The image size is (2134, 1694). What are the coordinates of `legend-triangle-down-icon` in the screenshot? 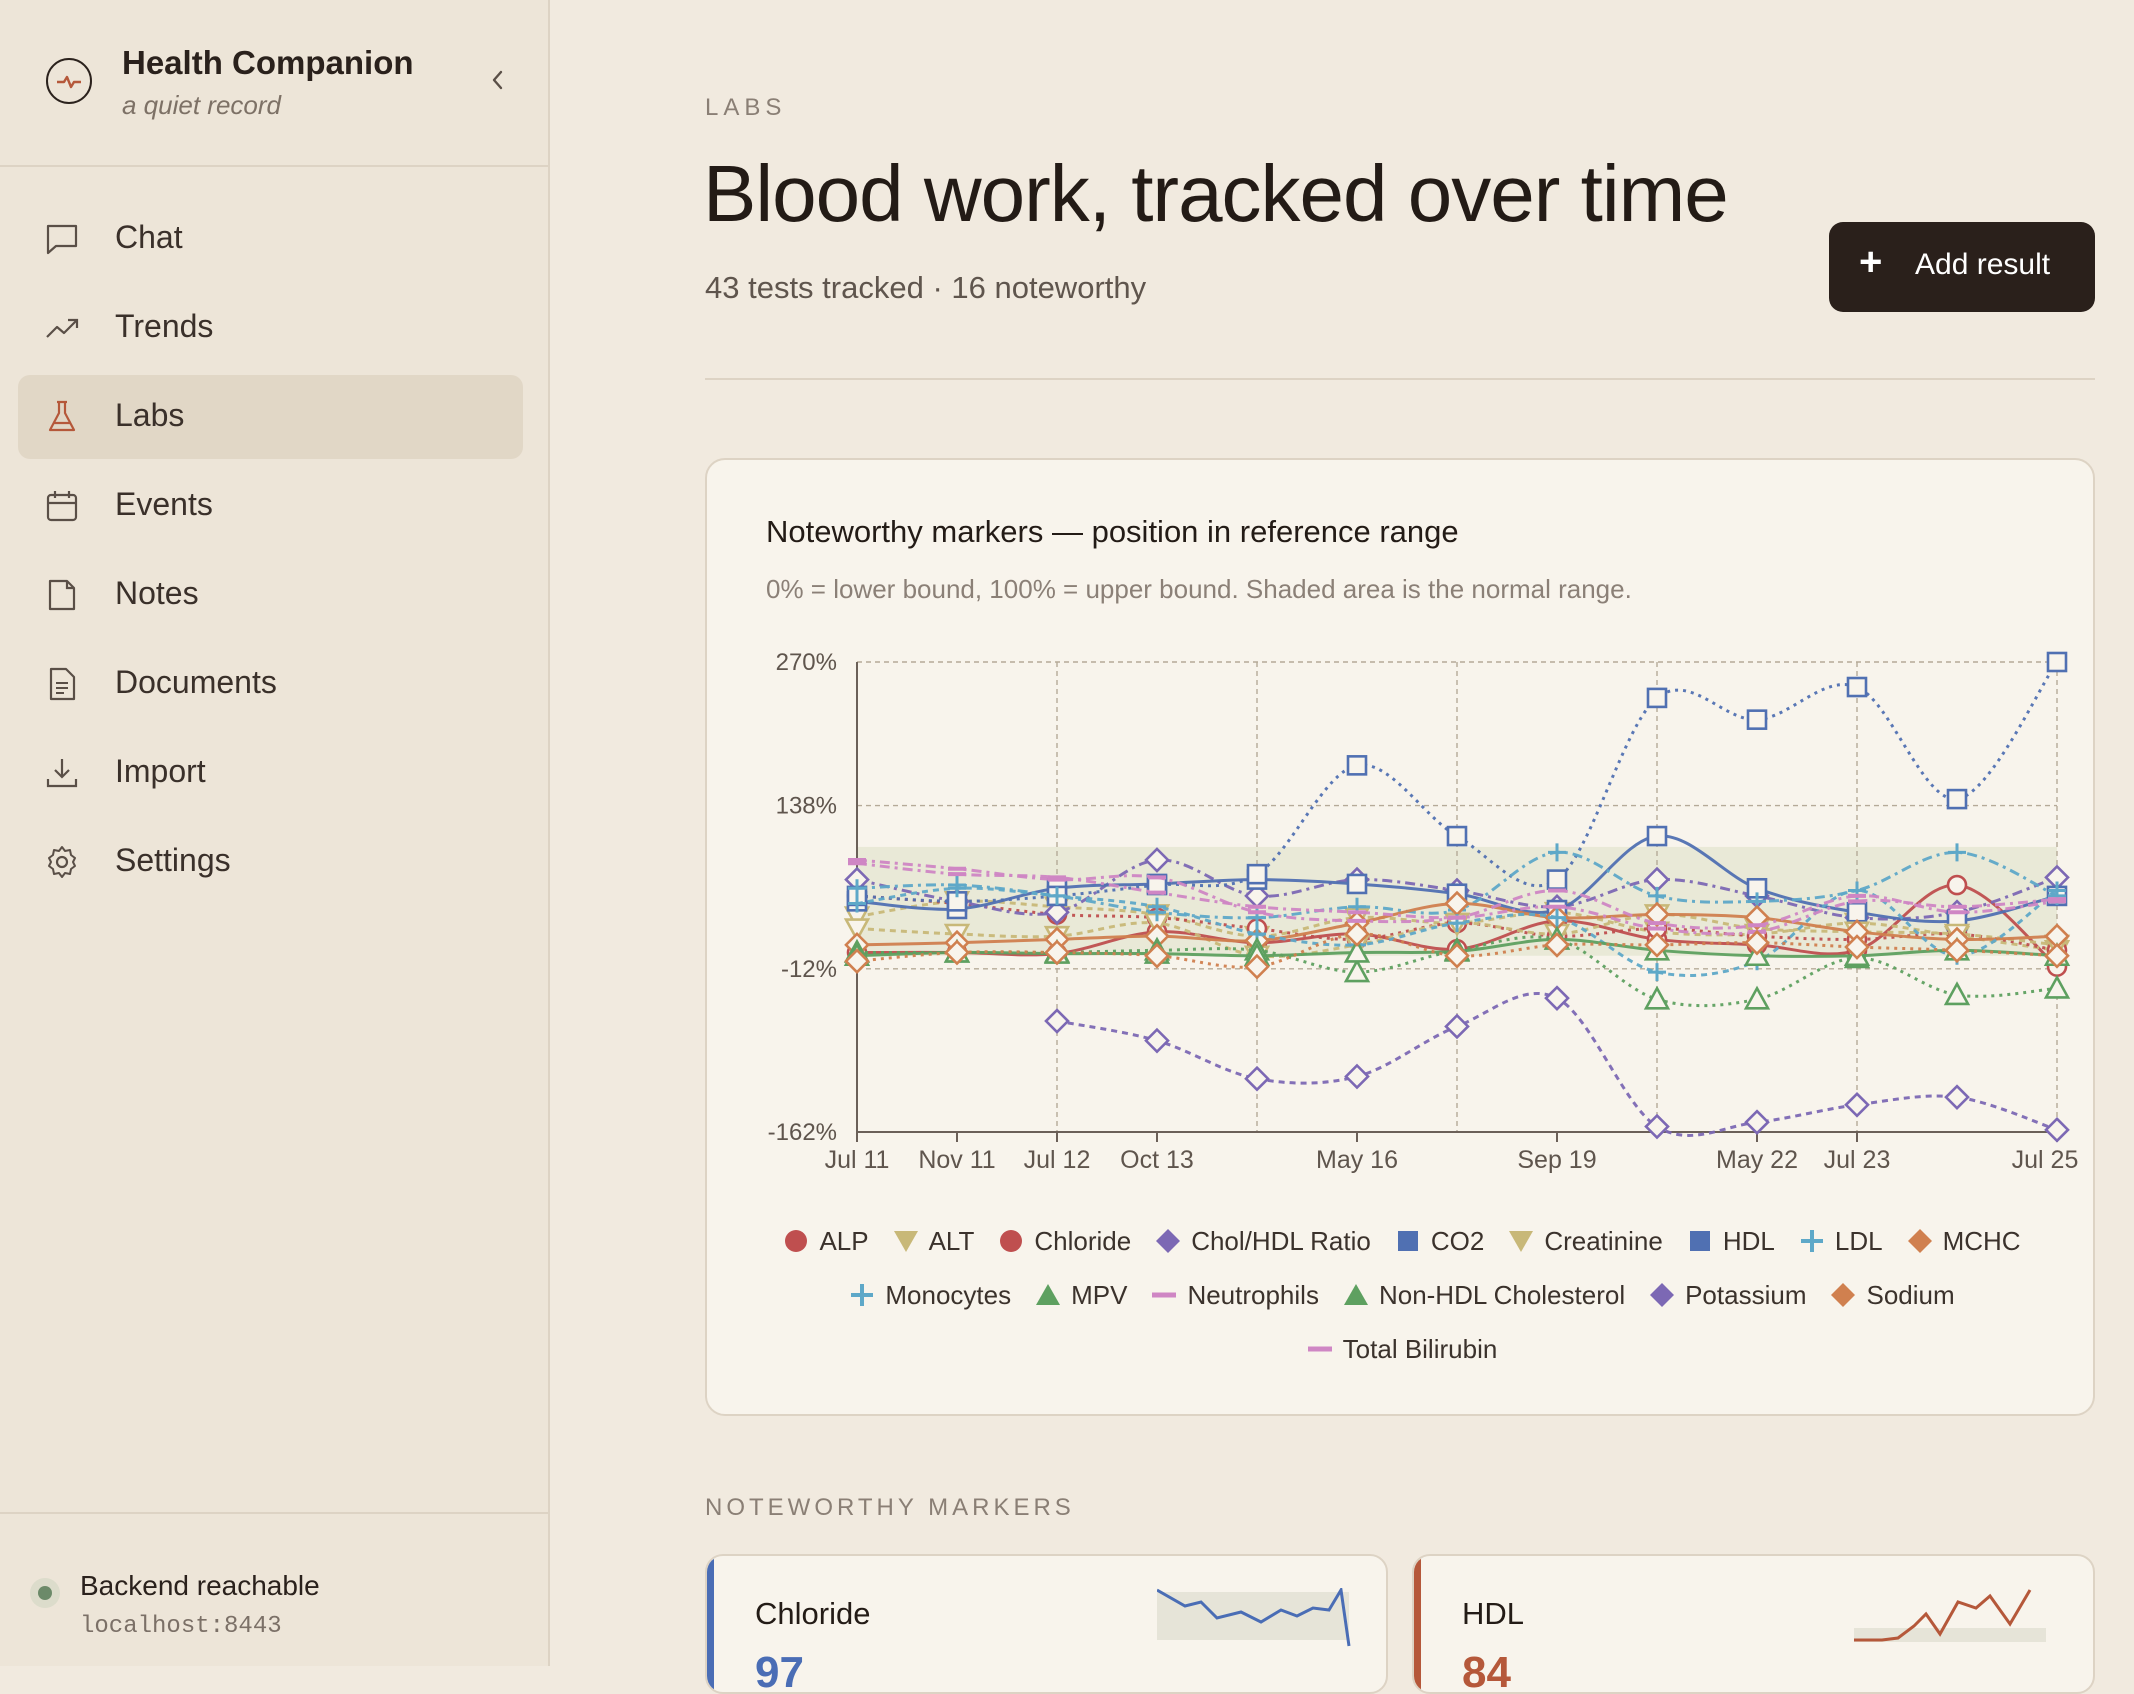 It's located at (1521, 1241).